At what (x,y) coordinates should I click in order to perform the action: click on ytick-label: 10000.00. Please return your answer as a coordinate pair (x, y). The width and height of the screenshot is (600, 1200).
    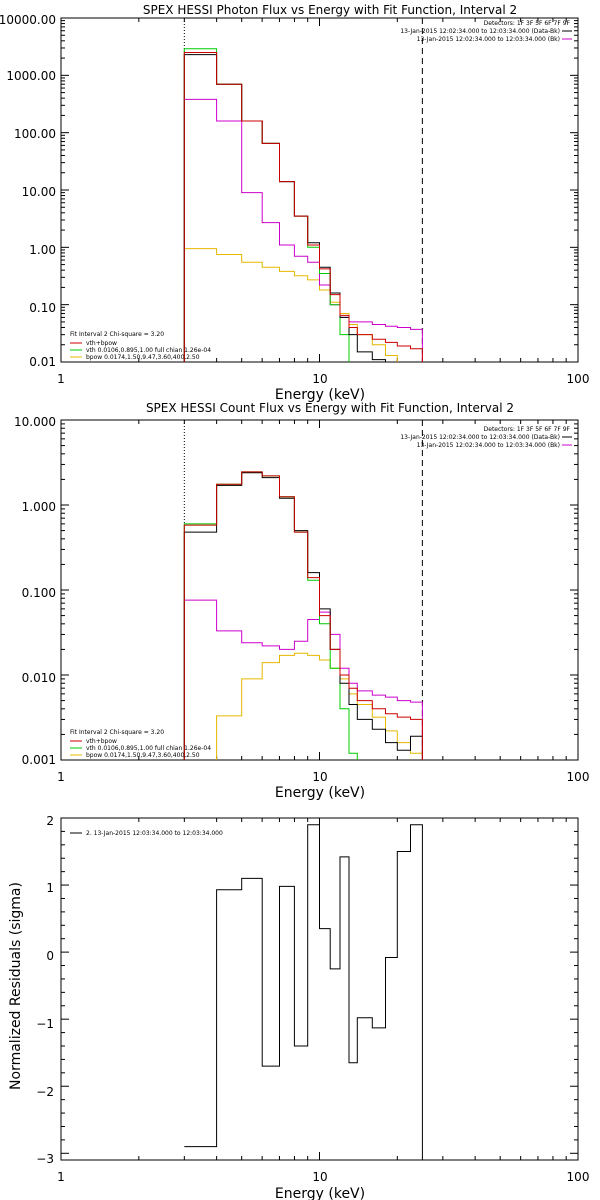
    Looking at the image, I should click on (28, 20).